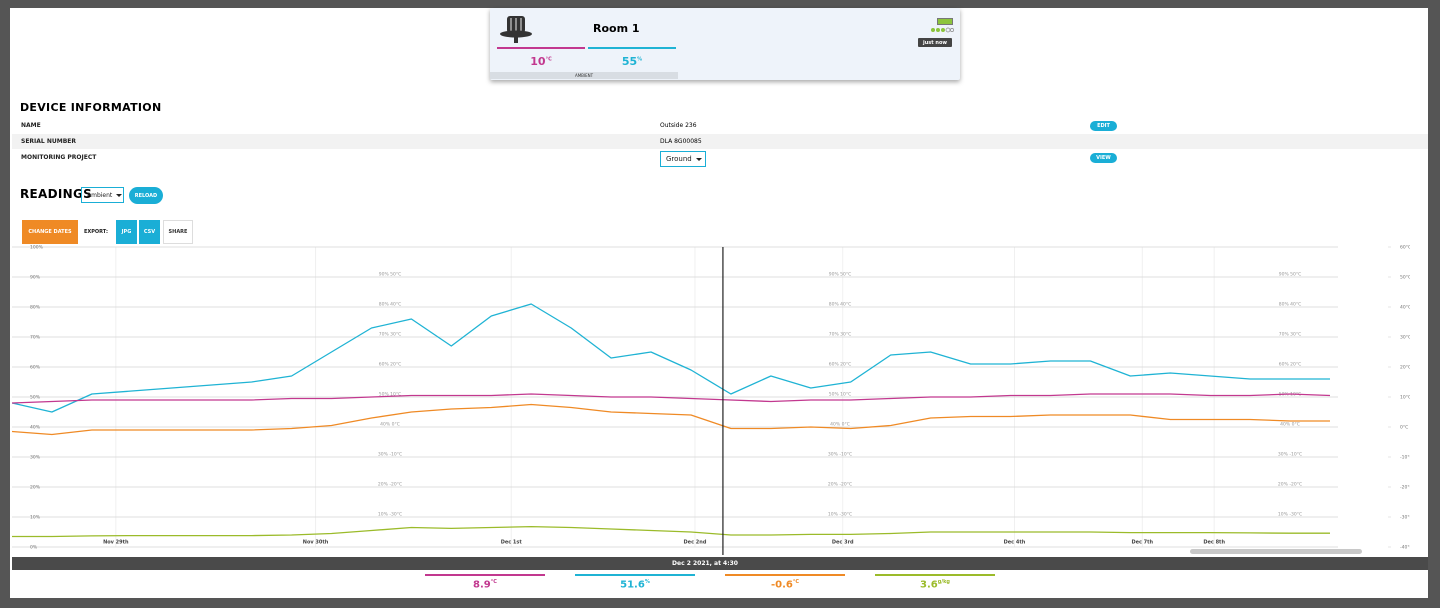  Describe the element at coordinates (720, 563) in the screenshot. I see `cursor-time: Dec 2 2021, at 4:30` at that location.